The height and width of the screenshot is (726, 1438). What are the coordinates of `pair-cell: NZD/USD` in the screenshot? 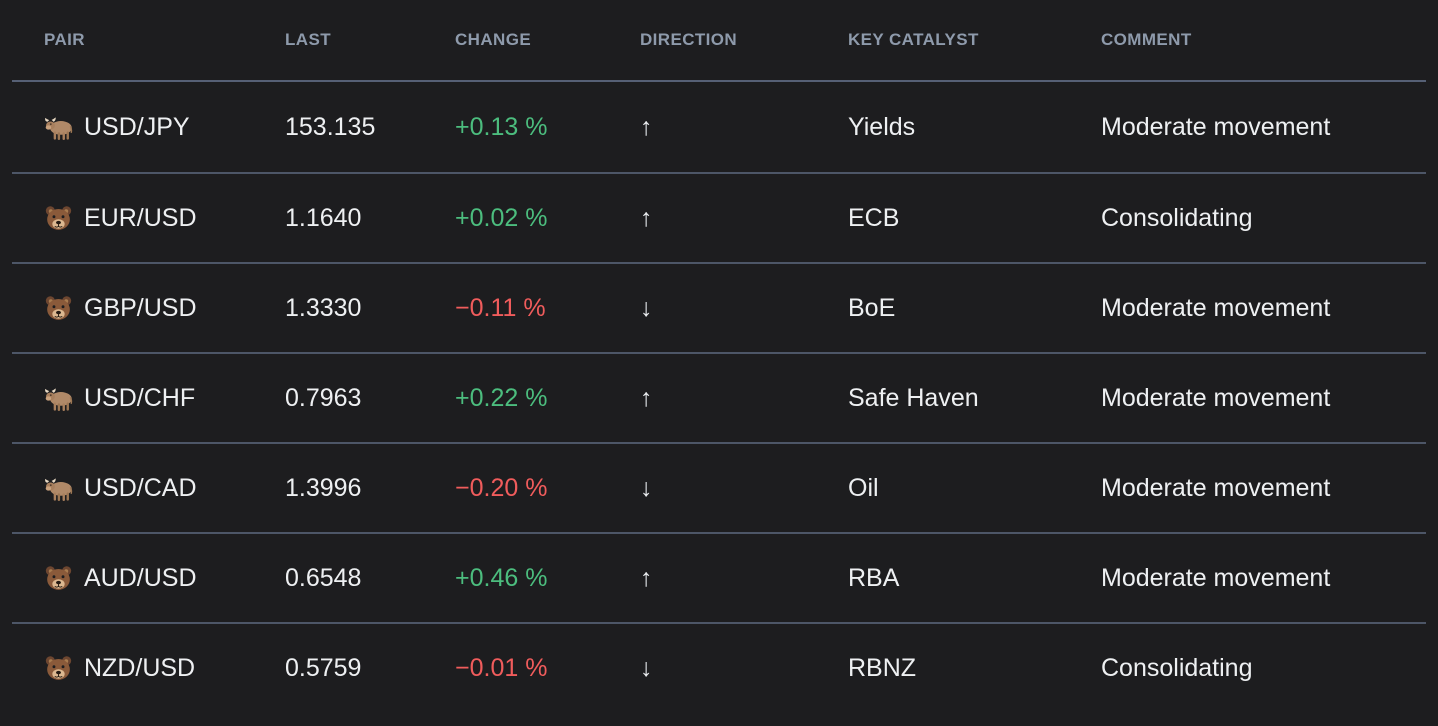 It's located at (164, 668).